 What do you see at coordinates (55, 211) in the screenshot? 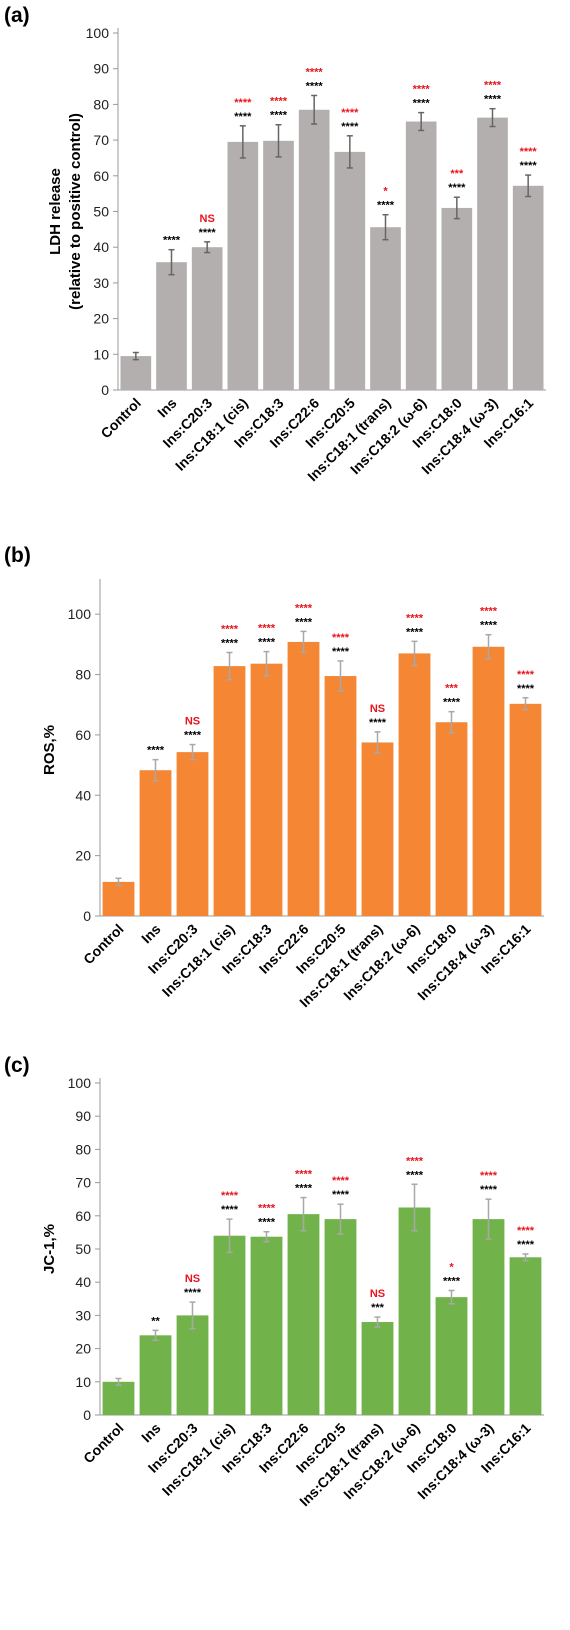
I see `y-axis-label: LDH release` at bounding box center [55, 211].